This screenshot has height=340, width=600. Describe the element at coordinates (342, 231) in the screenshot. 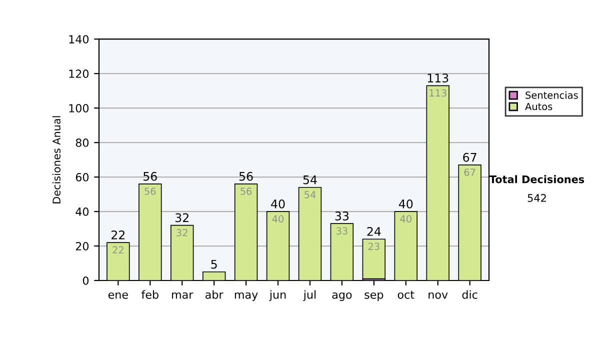

I see `data-label: 33` at that location.